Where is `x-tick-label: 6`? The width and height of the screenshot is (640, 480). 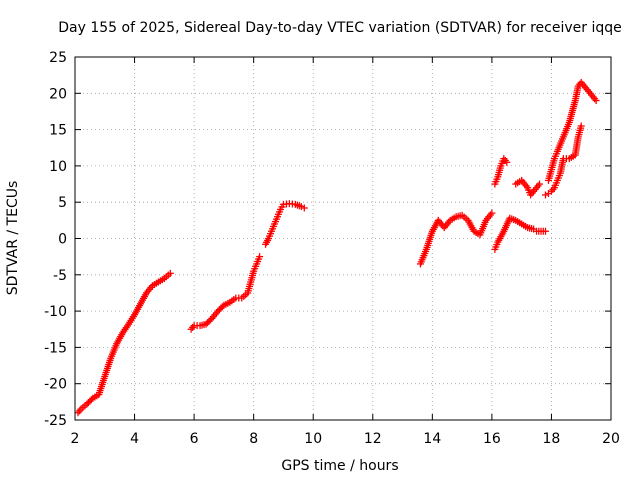 x-tick-label: 6 is located at coordinates (194, 439).